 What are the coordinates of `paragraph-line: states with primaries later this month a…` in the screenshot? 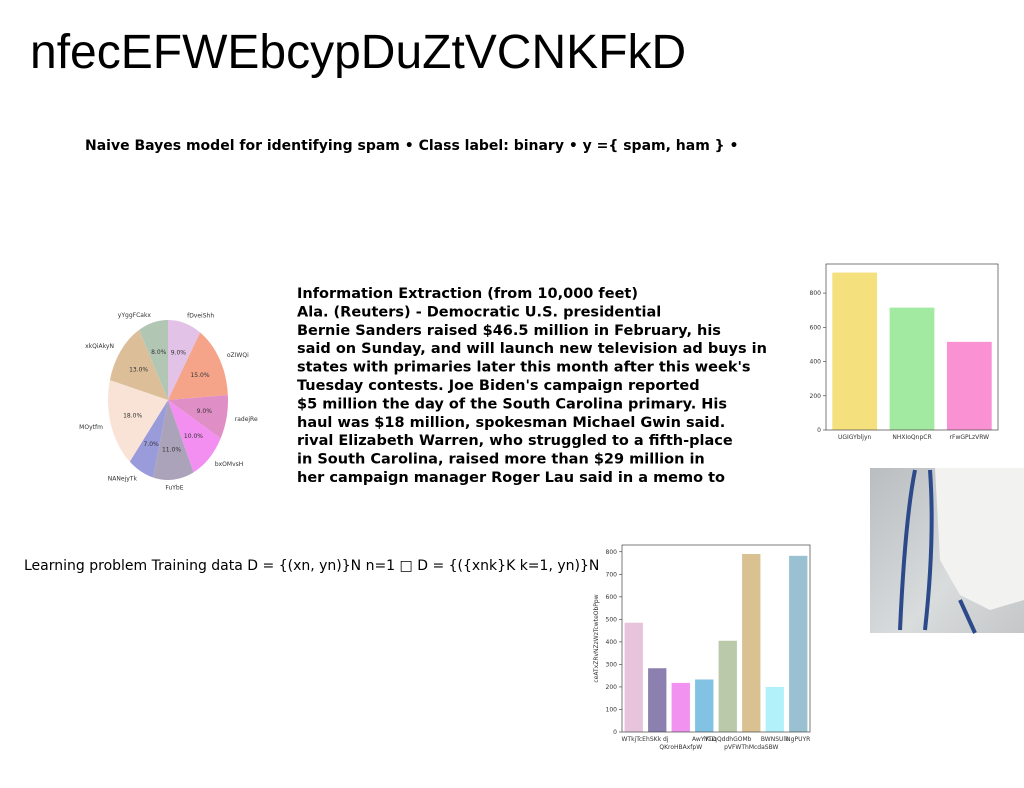 It's located at (524, 368).